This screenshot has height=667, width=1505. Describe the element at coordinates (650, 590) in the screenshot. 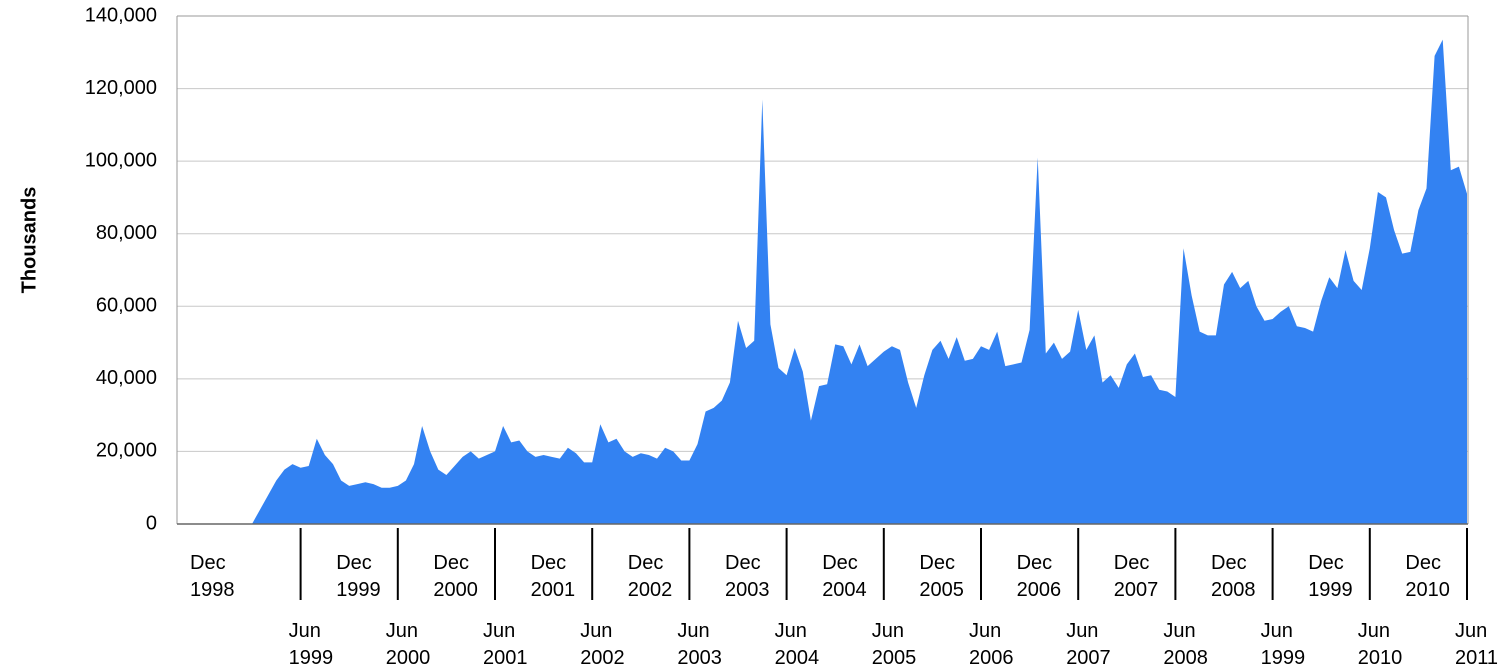

I see `x-group-year: 2002` at that location.